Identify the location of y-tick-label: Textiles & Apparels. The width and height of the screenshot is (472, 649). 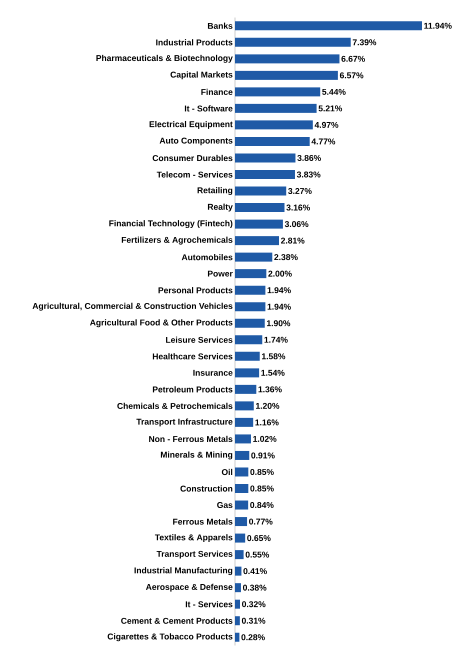
(193, 538).